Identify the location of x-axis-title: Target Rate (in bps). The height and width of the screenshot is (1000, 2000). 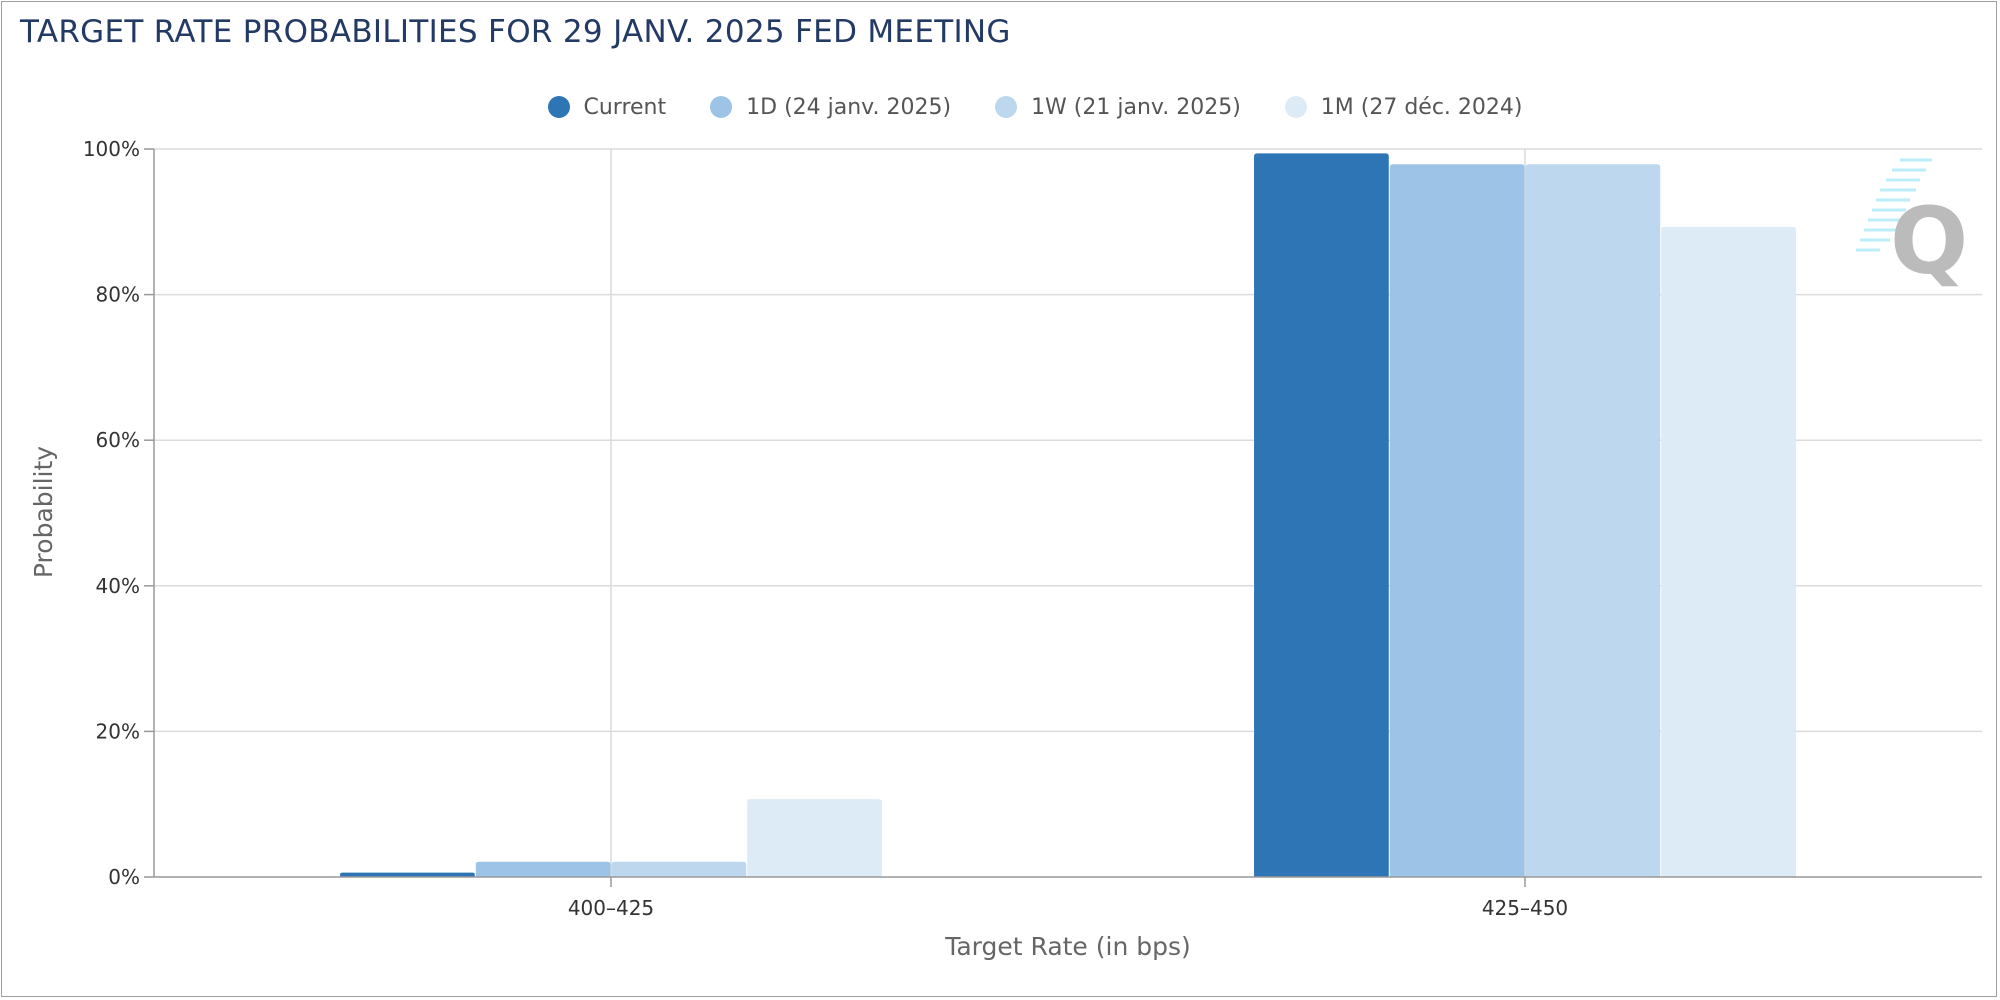
(1067, 946).